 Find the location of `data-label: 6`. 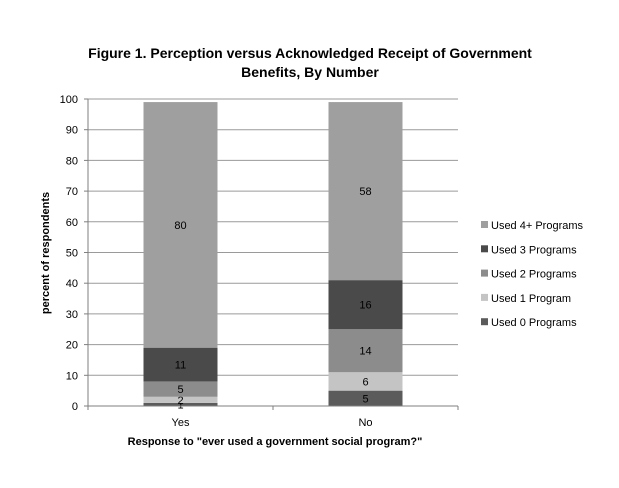

data-label: 6 is located at coordinates (365, 382).